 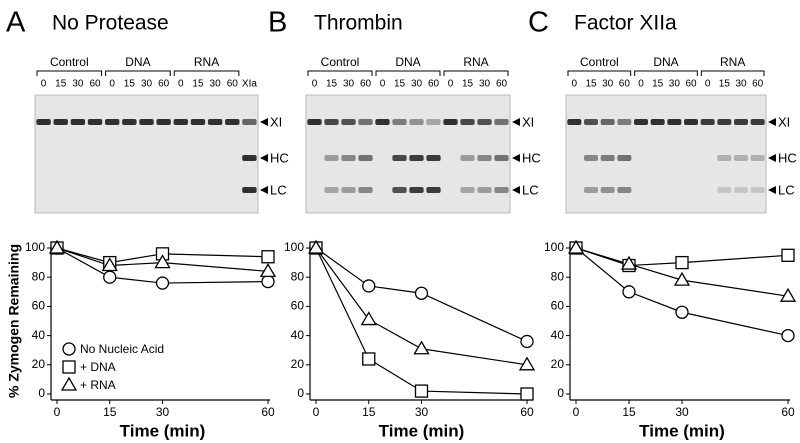 I want to click on panel-title: Factor XIIa, so click(x=625, y=23).